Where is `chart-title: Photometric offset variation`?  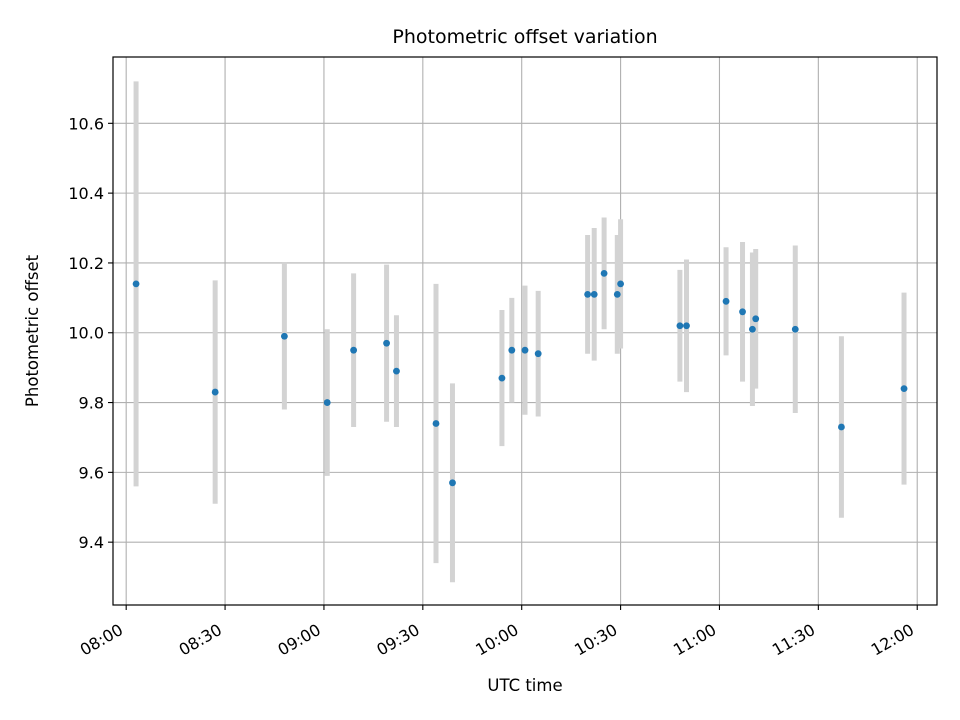 chart-title: Photometric offset variation is located at coordinates (524, 37).